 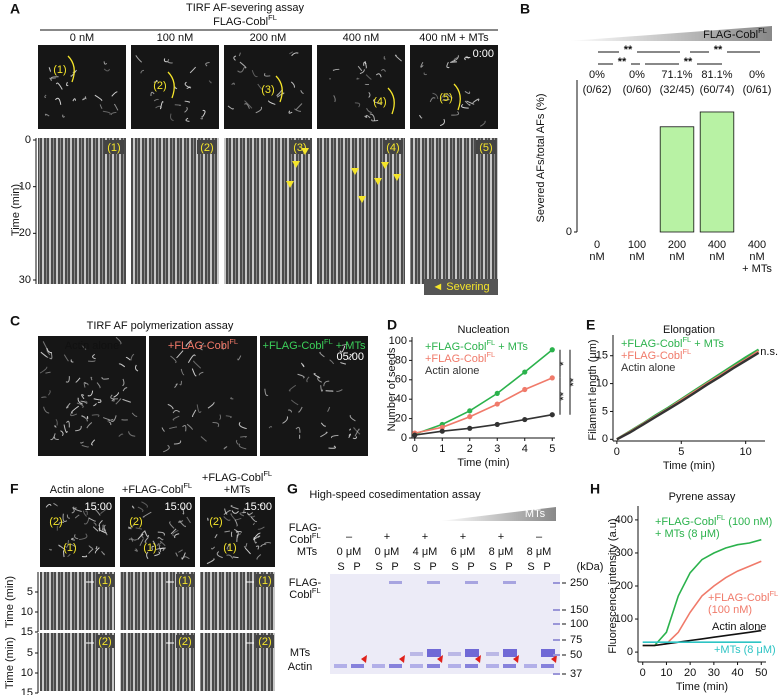 I want to click on kymo-label: (1), so click(x=113, y=148).